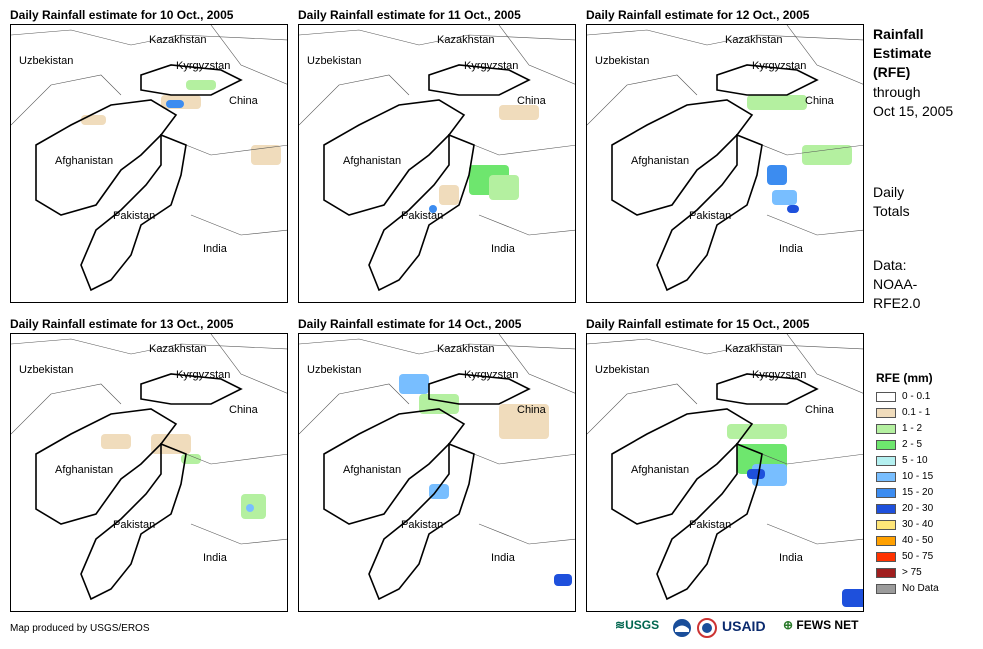 The height and width of the screenshot is (649, 983). What do you see at coordinates (912, 572) in the screenshot?
I see `legend-label: > 75` at bounding box center [912, 572].